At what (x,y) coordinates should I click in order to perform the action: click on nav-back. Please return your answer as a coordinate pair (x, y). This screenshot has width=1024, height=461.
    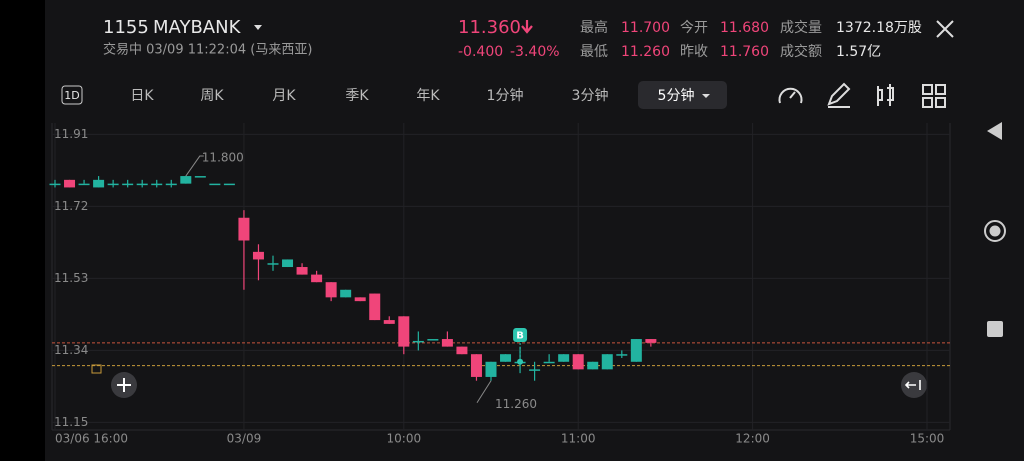
    Looking at the image, I should click on (994, 131).